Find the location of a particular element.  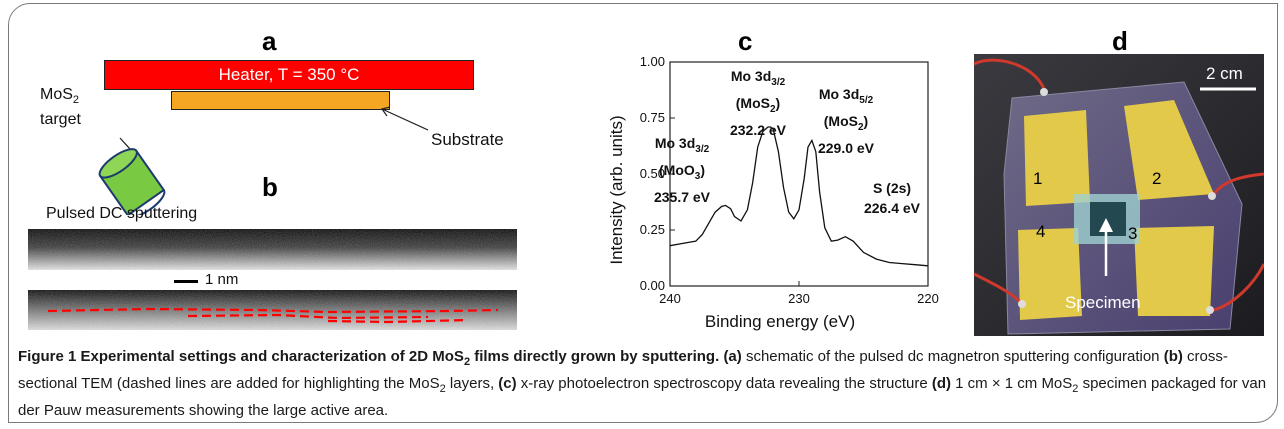

panel-c-label: c is located at coordinates (745, 41).